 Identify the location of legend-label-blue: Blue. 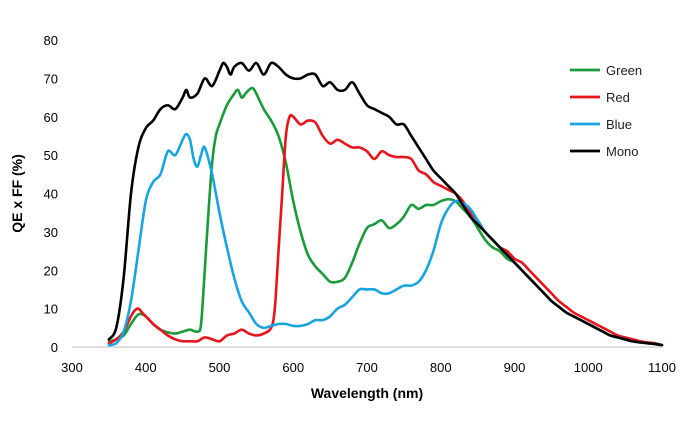
(619, 124).